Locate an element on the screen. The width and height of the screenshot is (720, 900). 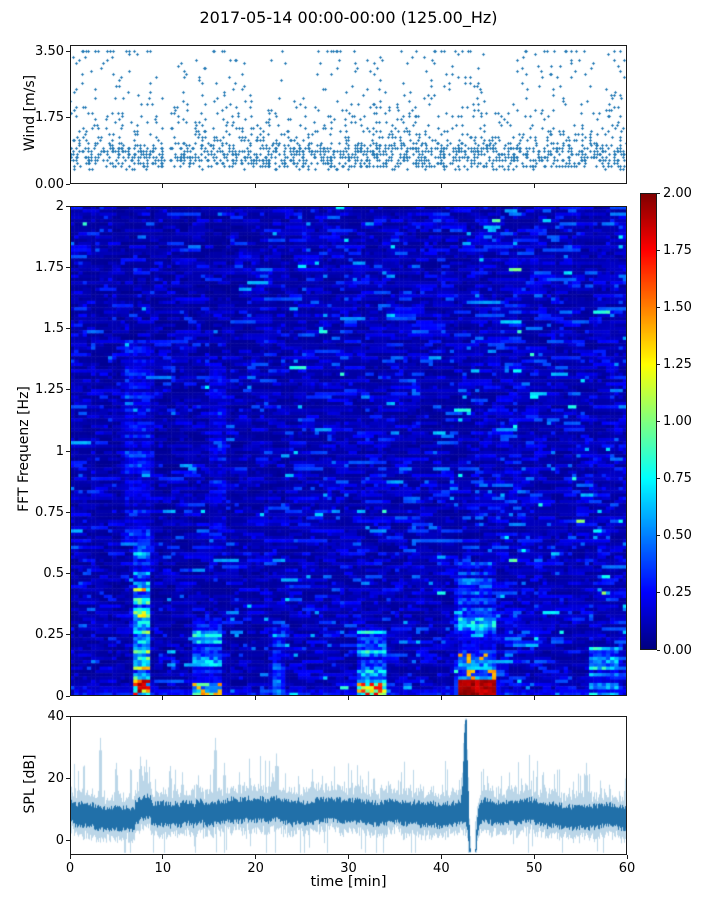
tick-label: 3.50 is located at coordinates (49, 51).